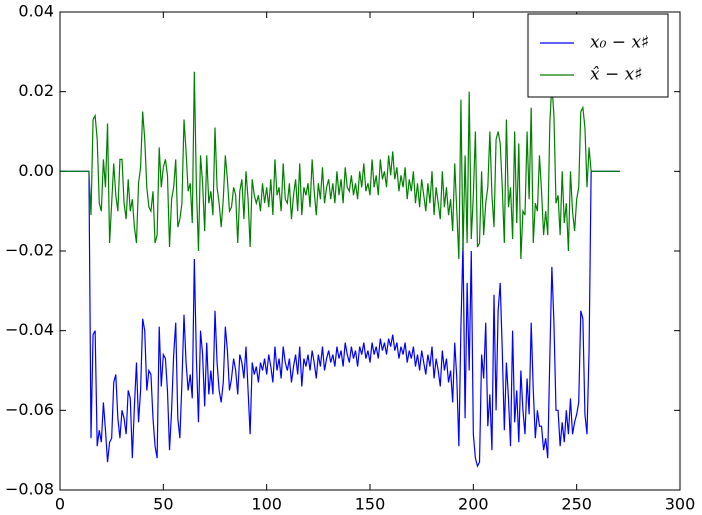 This screenshot has width=702, height=515. Describe the element at coordinates (370, 504) in the screenshot. I see `x-tick-label: 150` at that location.